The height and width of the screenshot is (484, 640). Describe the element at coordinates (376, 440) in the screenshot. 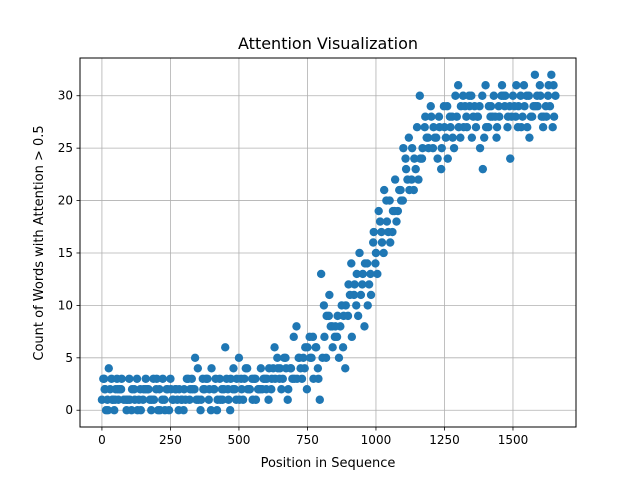

I see `x-tick-label: 1000` at that location.